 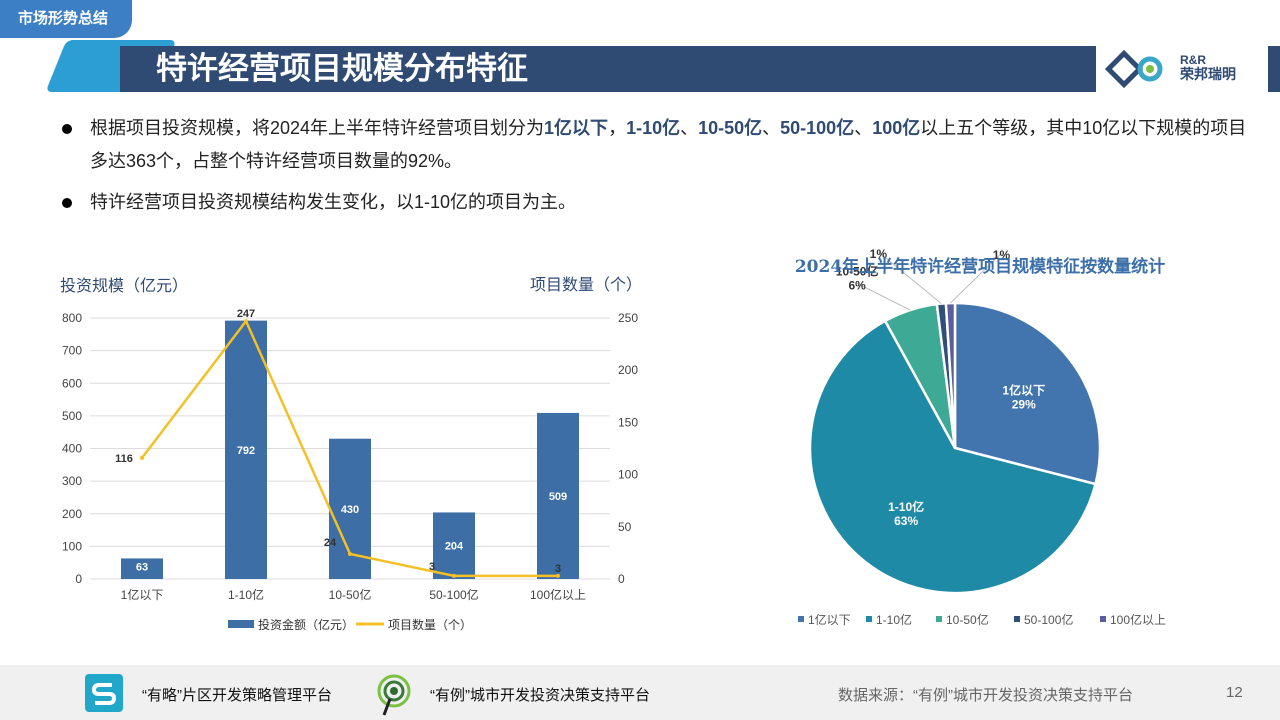 I want to click on right-tick-label: 150, so click(x=628, y=422).